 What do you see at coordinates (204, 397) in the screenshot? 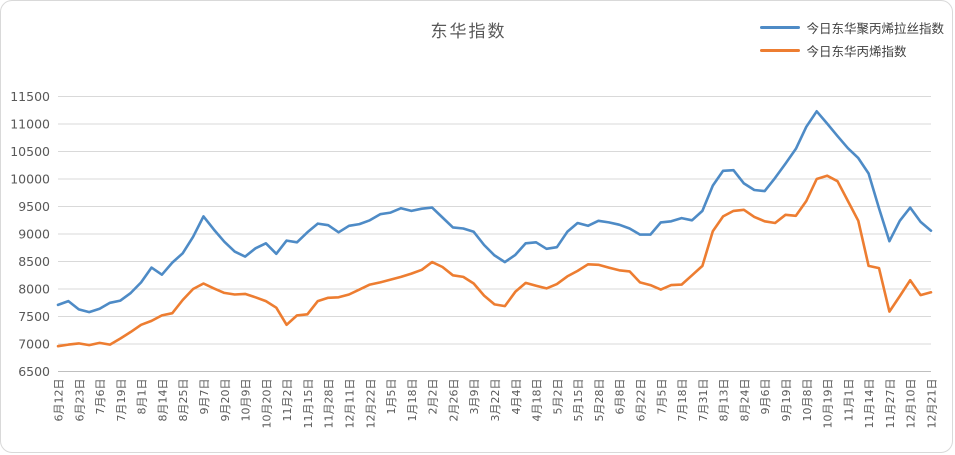
I see `x-axis-tick-label: 9月7日` at bounding box center [204, 397].